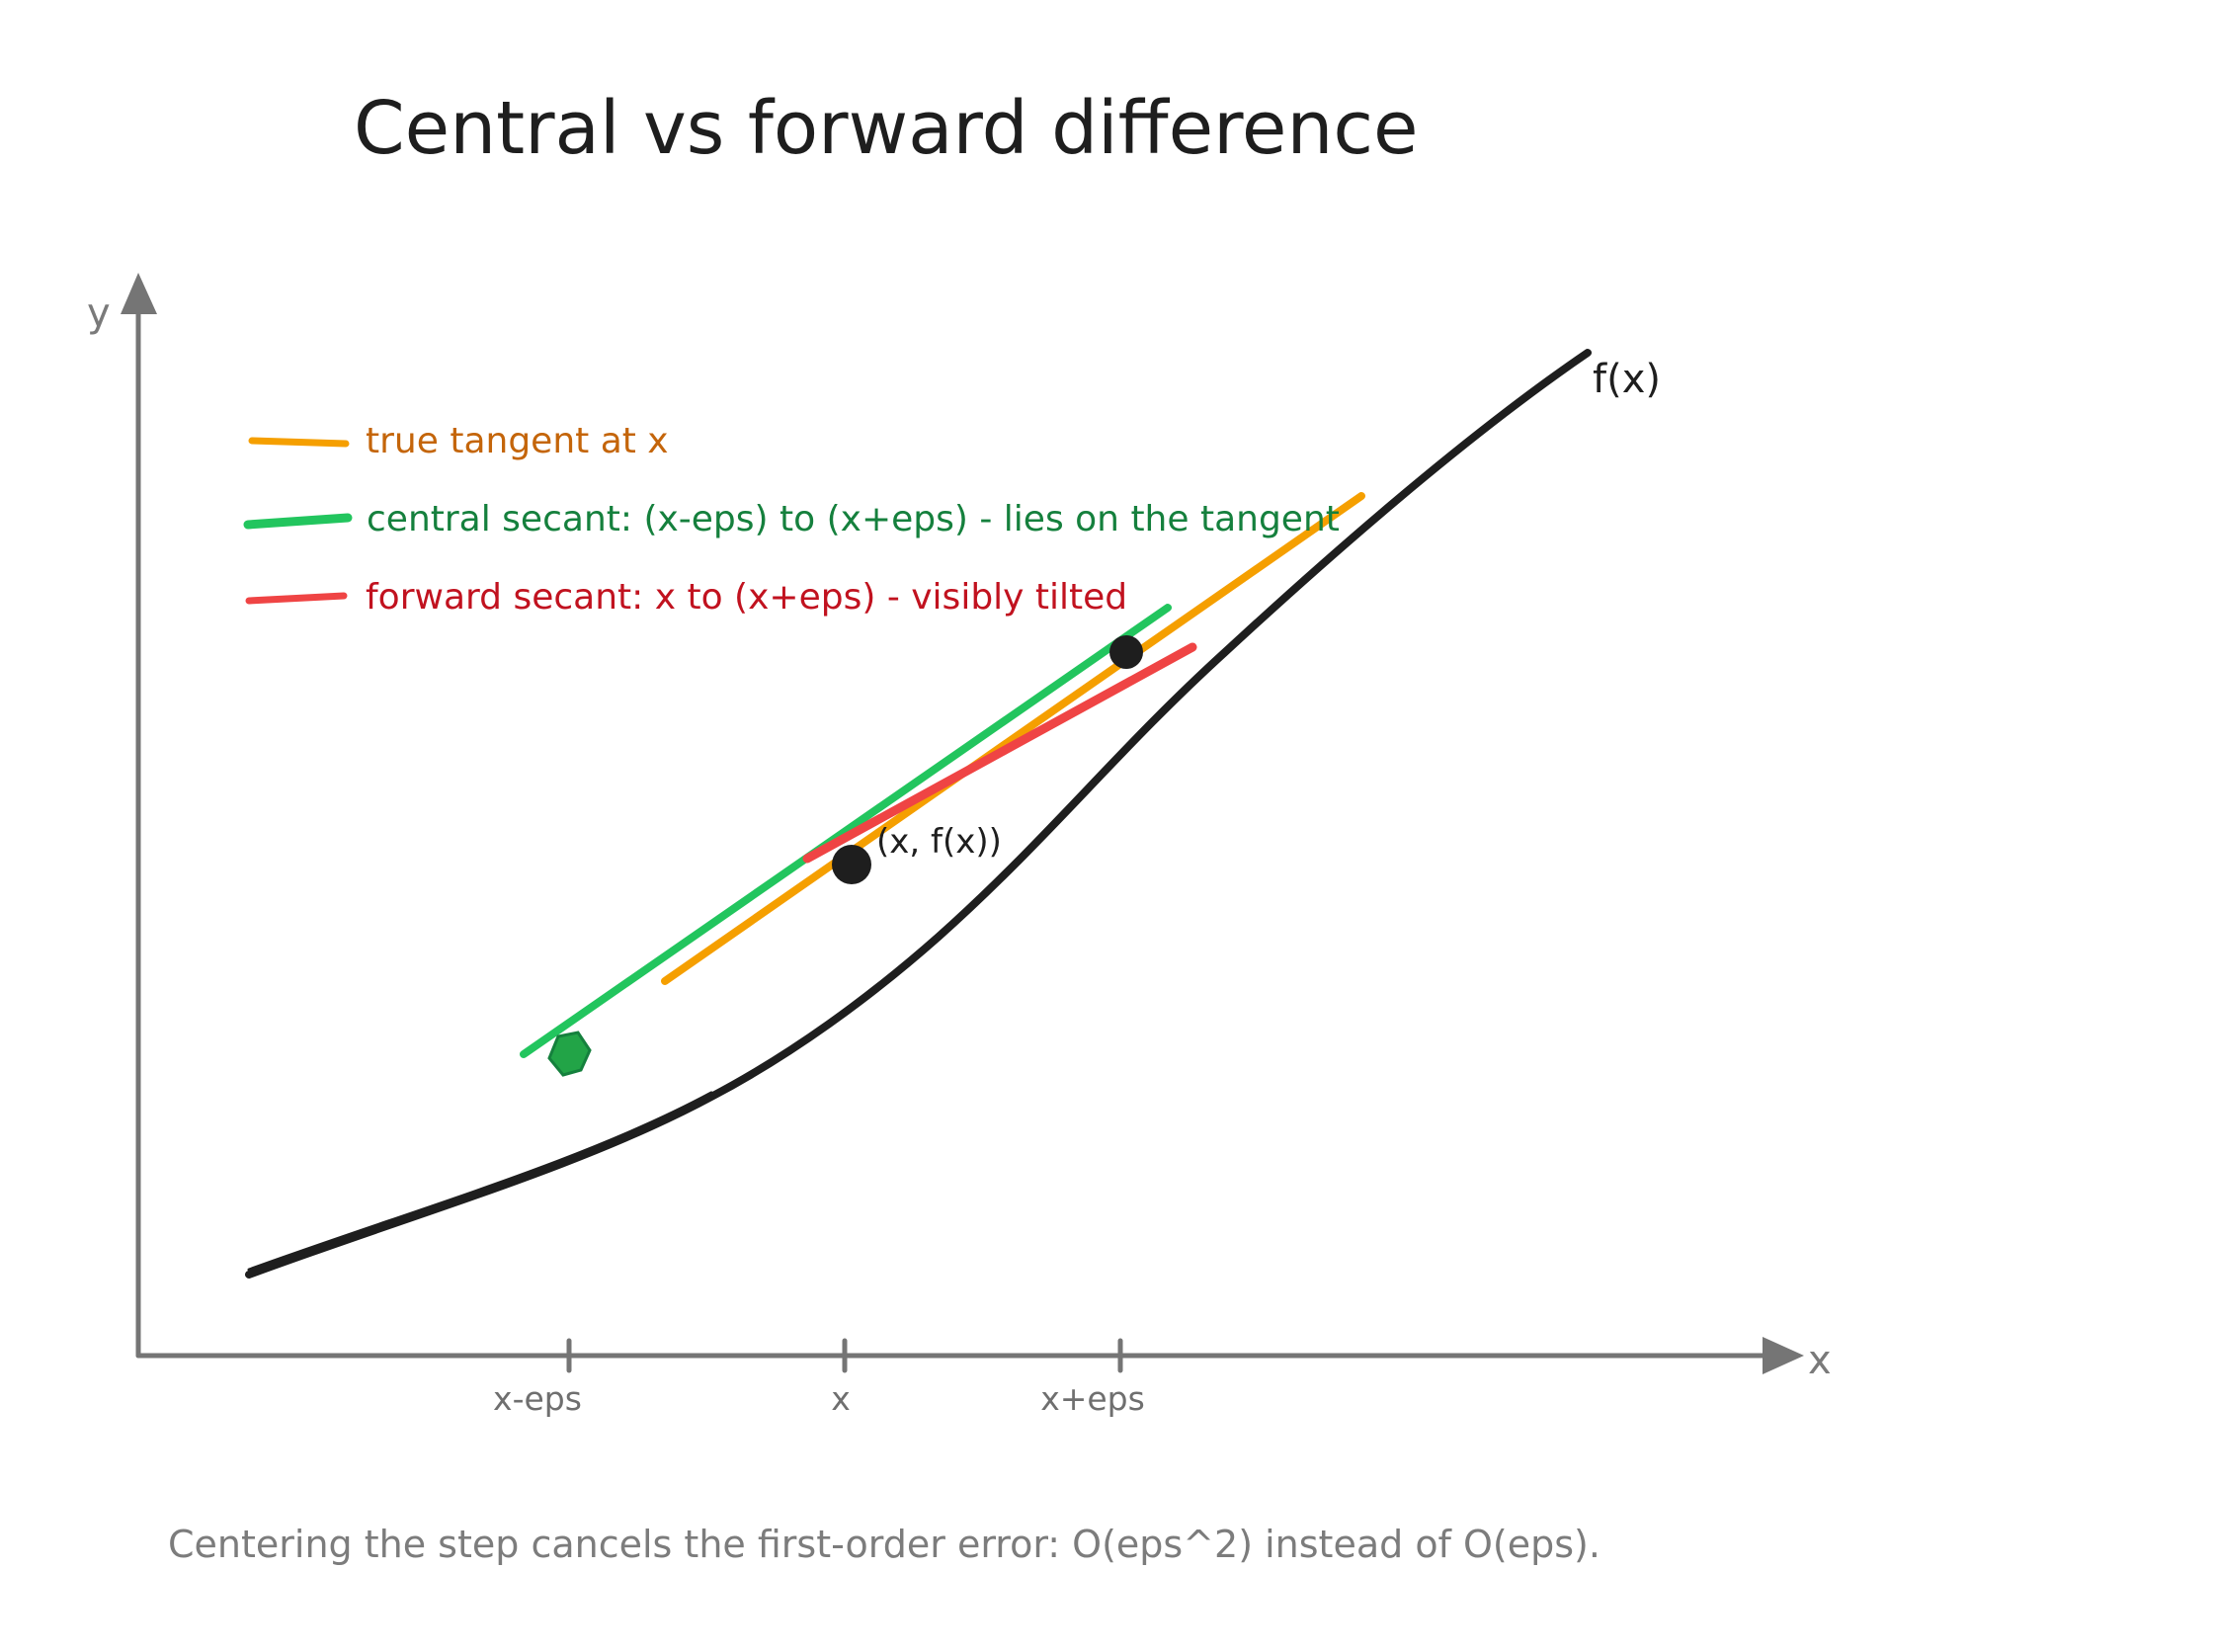 This screenshot has width=2215, height=1652. What do you see at coordinates (99, 313) in the screenshot?
I see `y-axis-label: y` at bounding box center [99, 313].